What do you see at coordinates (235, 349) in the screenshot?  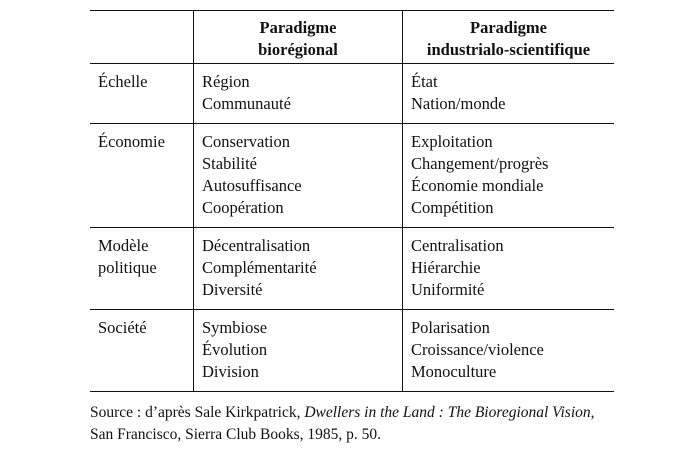 I see `cell-line: Évolution` at bounding box center [235, 349].